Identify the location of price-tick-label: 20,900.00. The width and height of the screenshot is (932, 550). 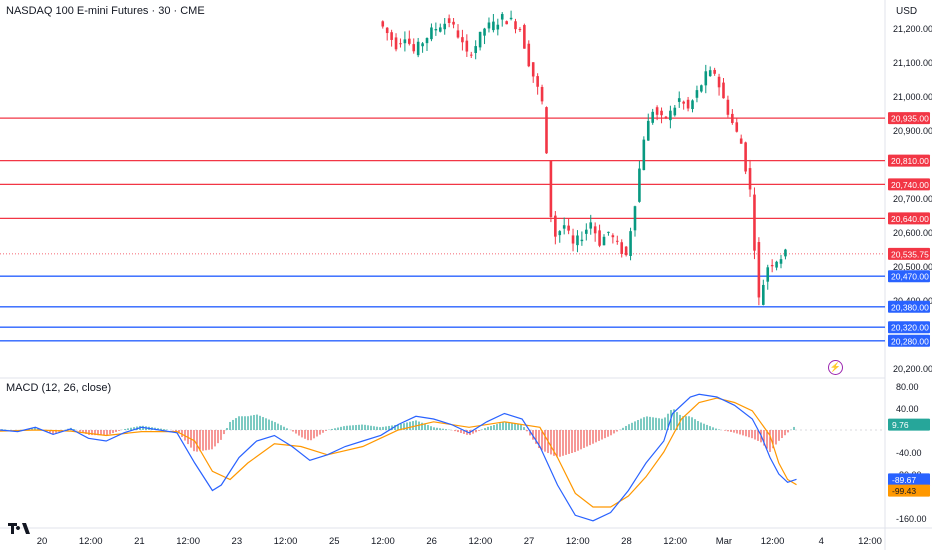
(912, 131).